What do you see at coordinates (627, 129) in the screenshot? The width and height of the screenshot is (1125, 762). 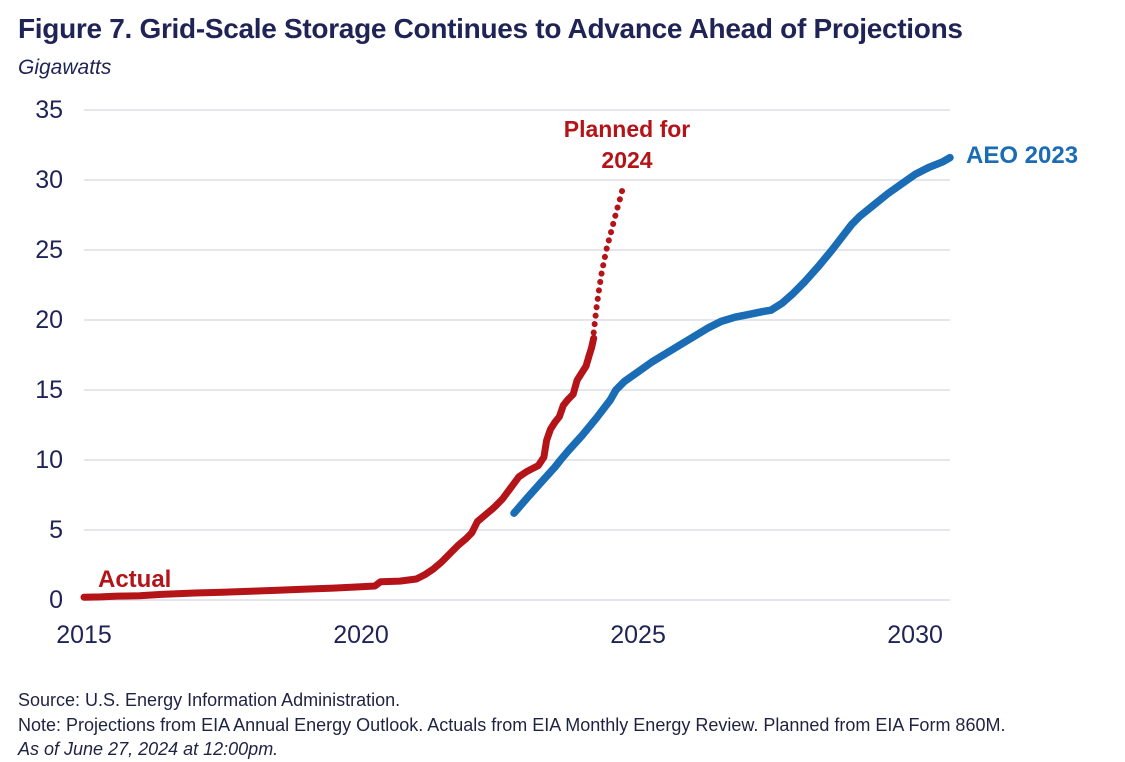 I see `annotation-planned-line1: Planned for` at bounding box center [627, 129].